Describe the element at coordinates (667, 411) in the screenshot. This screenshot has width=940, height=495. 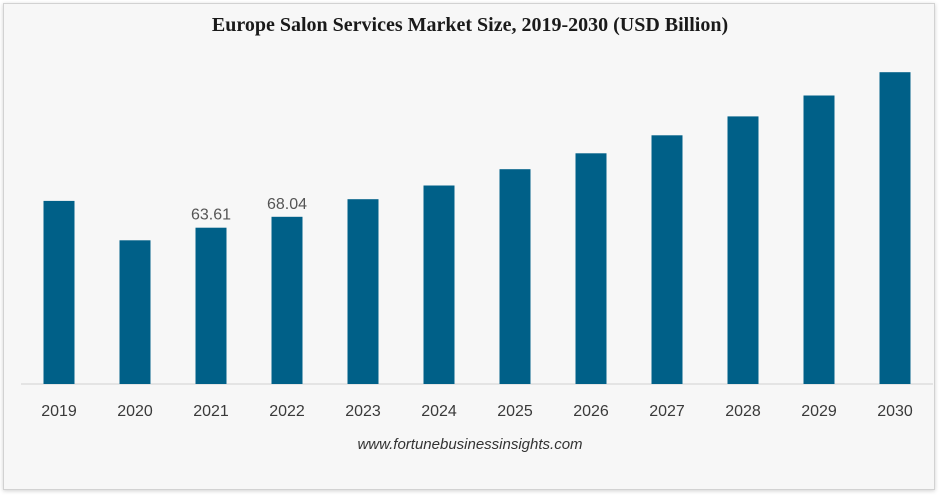
I see `x-tick-label-2027: 2027` at that location.